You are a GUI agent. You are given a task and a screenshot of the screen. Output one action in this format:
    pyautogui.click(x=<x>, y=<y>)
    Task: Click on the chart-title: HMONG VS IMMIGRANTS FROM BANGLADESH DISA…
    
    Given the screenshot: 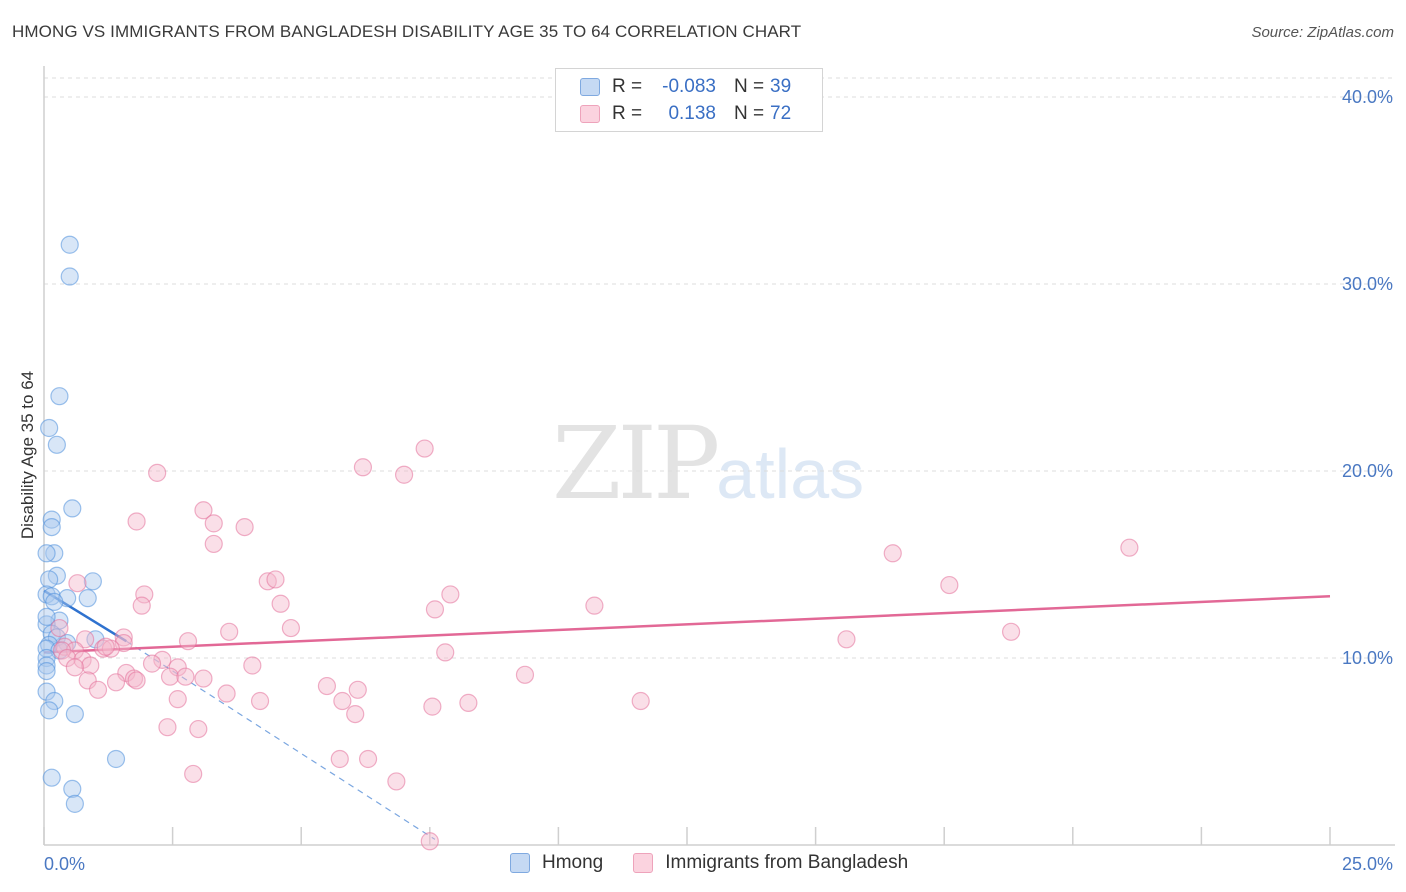 What is the action you would take?
    pyautogui.click(x=407, y=31)
    